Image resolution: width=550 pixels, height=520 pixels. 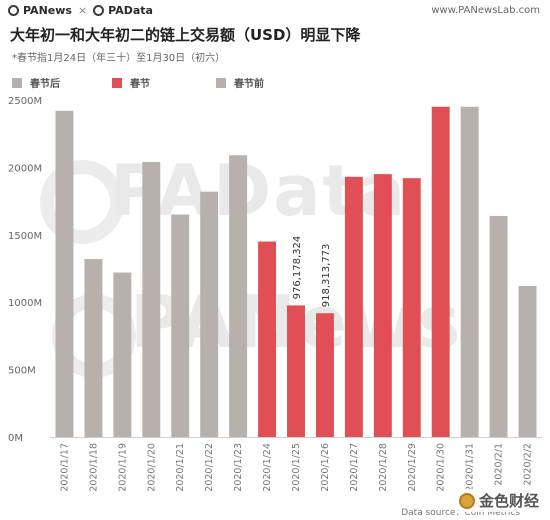 I want to click on x-tick-label: 2020/1/21, so click(x=180, y=467).